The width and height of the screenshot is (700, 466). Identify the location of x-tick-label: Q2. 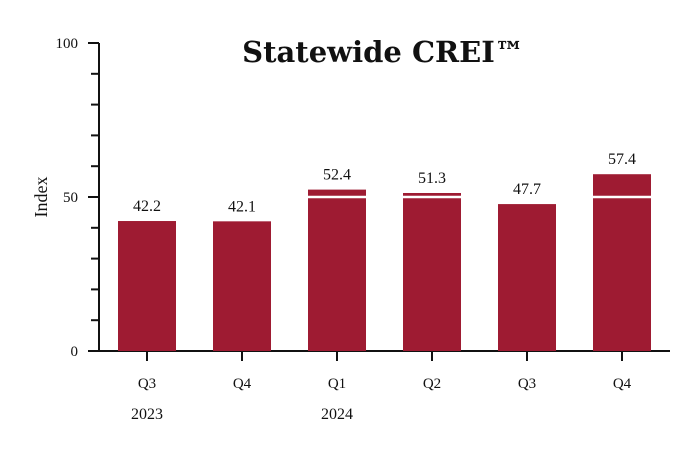
(432, 384).